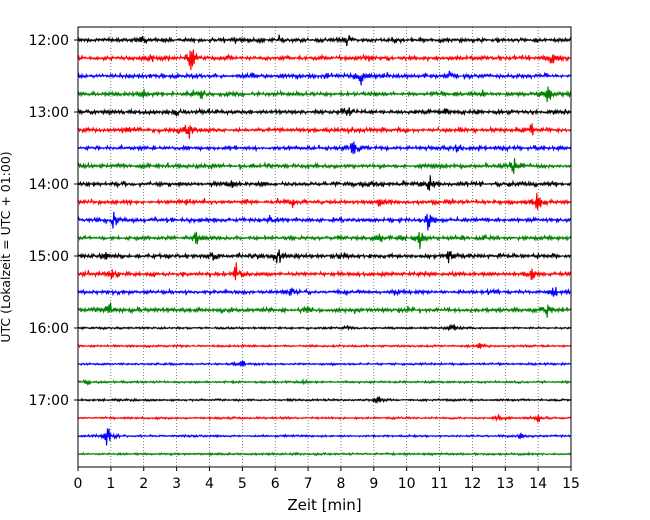 Image resolution: width=650 pixels, height=520 pixels. Describe the element at coordinates (275, 484) in the screenshot. I see `x-tick-label: 6` at that location.